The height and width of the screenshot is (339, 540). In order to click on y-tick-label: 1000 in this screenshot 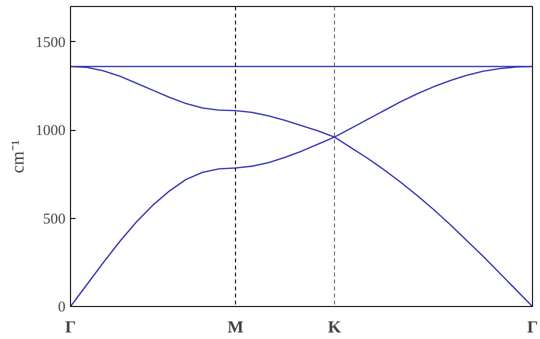, I will do `click(51, 131)`.